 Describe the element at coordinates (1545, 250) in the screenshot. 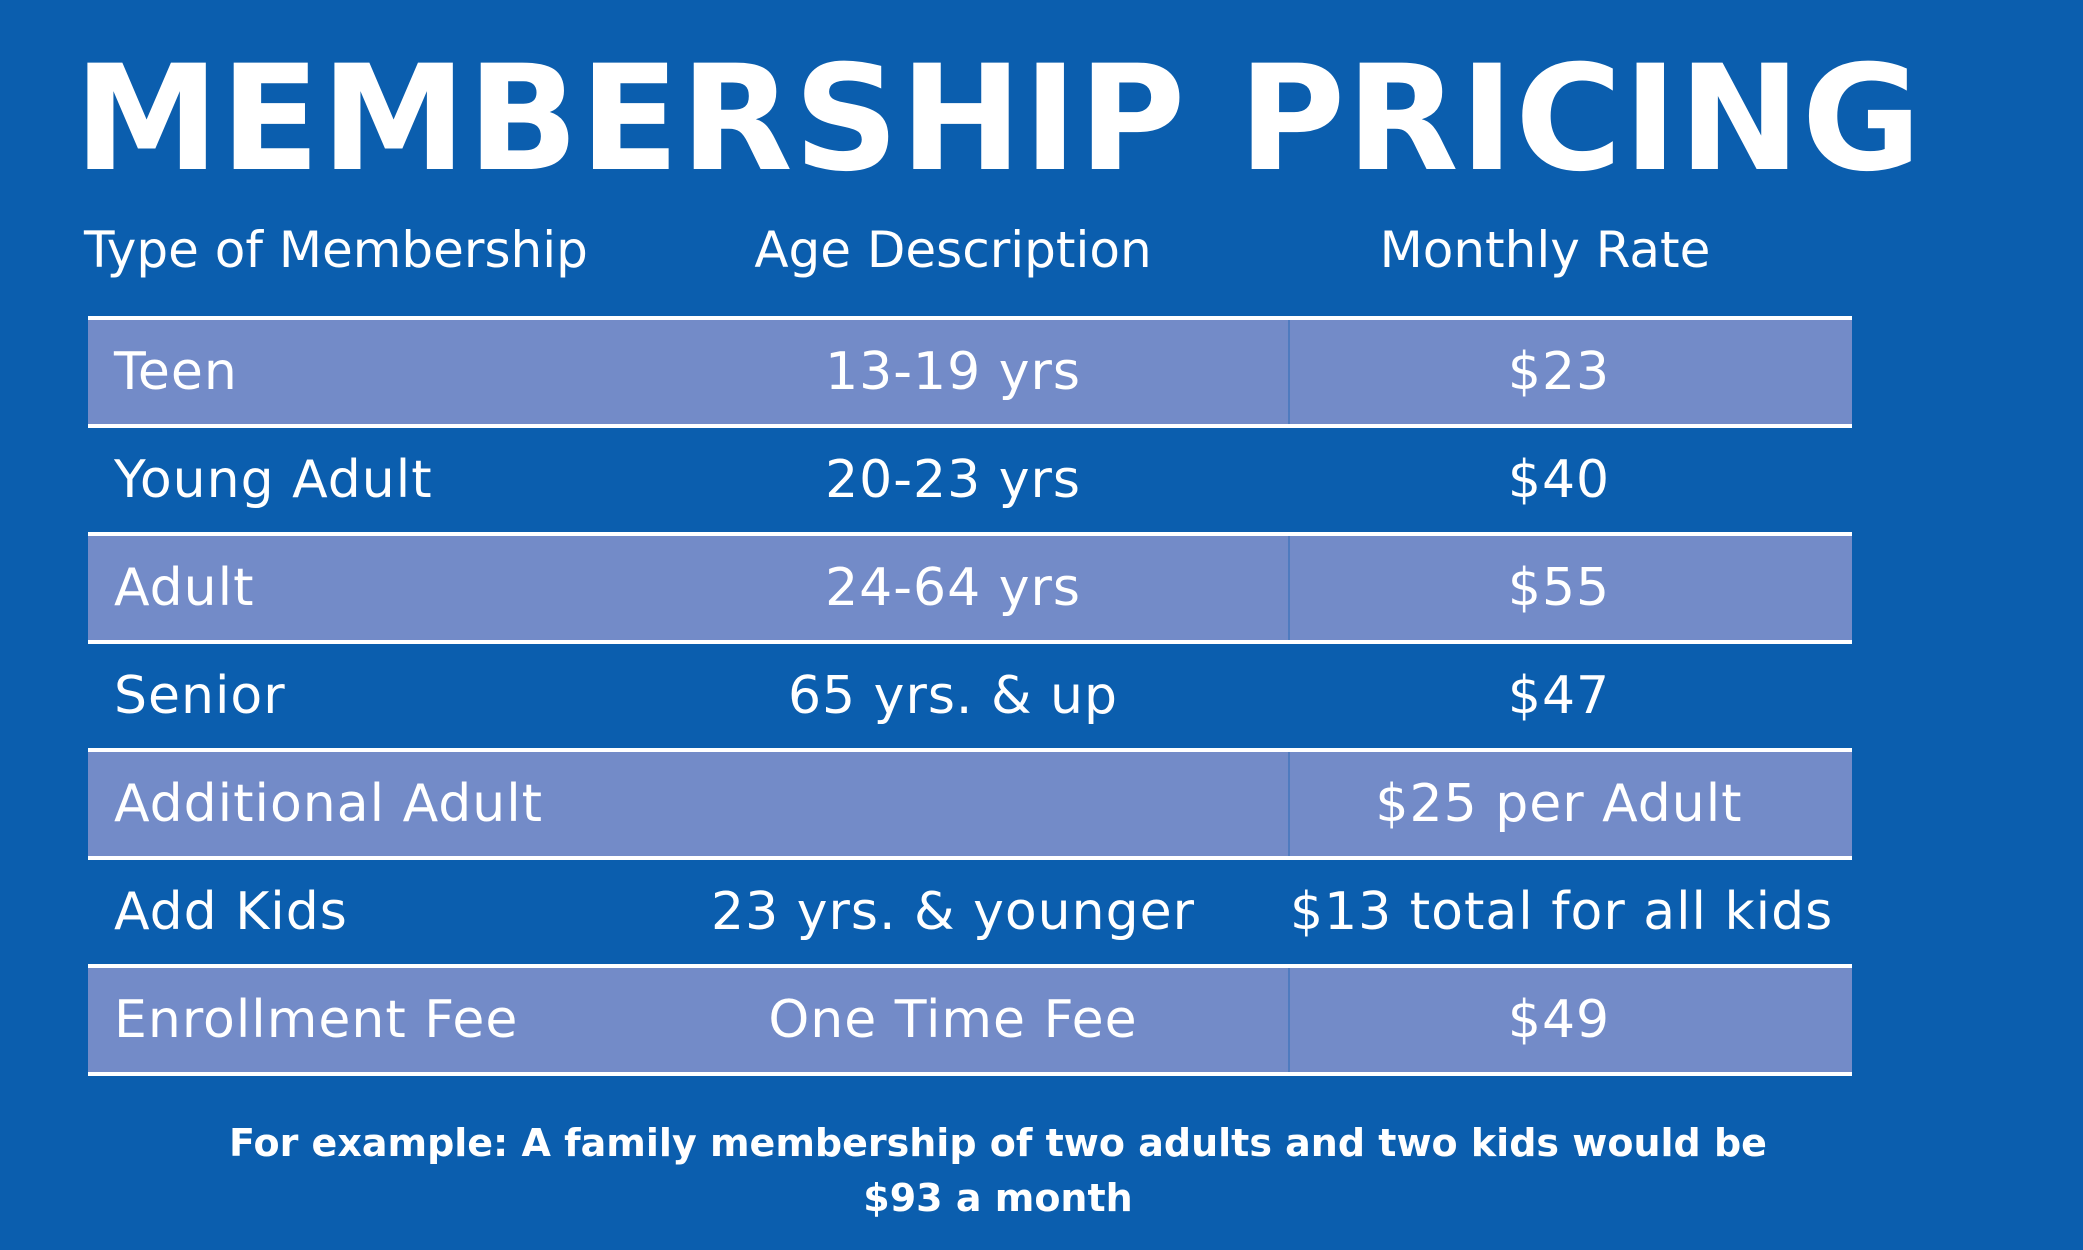

I see `column-header-rate: Monthly Rate` at that location.